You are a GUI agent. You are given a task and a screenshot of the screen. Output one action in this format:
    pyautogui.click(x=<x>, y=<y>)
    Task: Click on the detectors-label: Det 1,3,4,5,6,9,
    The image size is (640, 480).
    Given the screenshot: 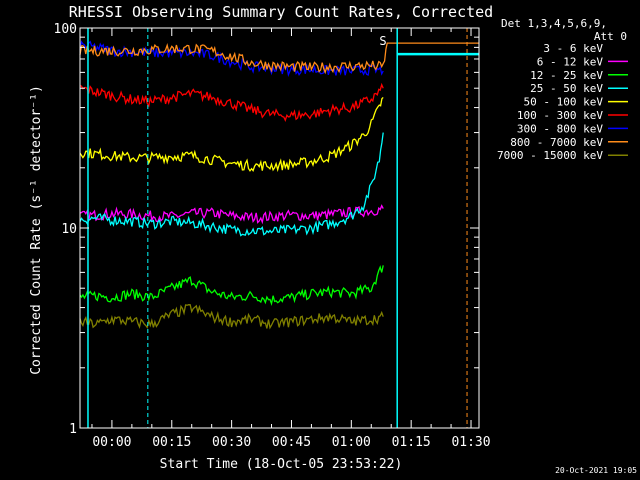 What is the action you would take?
    pyautogui.click(x=554, y=23)
    